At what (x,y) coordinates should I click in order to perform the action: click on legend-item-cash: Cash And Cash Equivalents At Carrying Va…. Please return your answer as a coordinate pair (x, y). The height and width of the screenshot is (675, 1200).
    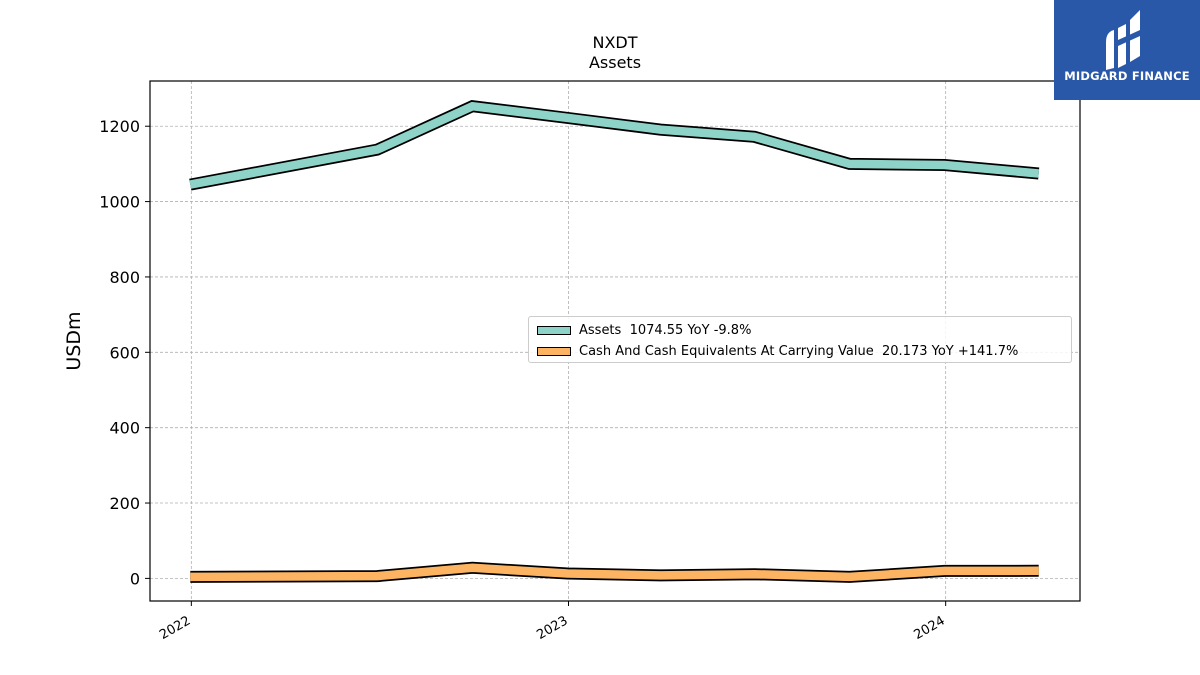
    Looking at the image, I should click on (777, 351).